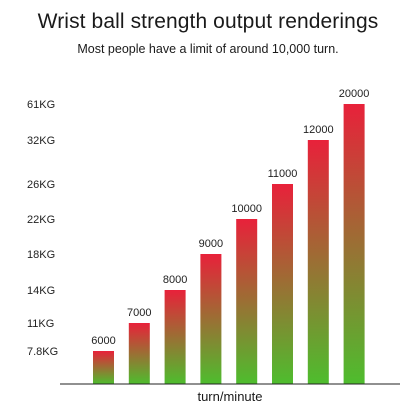  I want to click on y-tick-label: 7.8KG, so click(42, 352).